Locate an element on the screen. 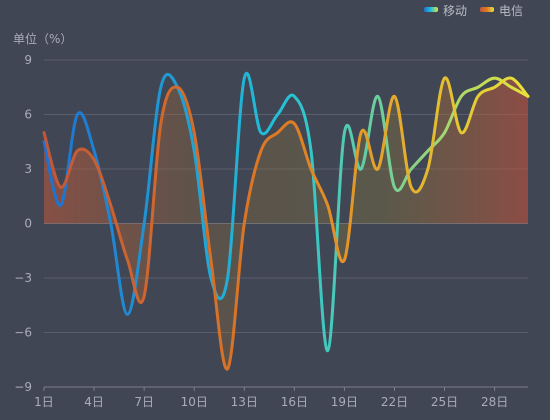 The width and height of the screenshot is (550, 420). legend: 移动 电信 is located at coordinates (473, 11).